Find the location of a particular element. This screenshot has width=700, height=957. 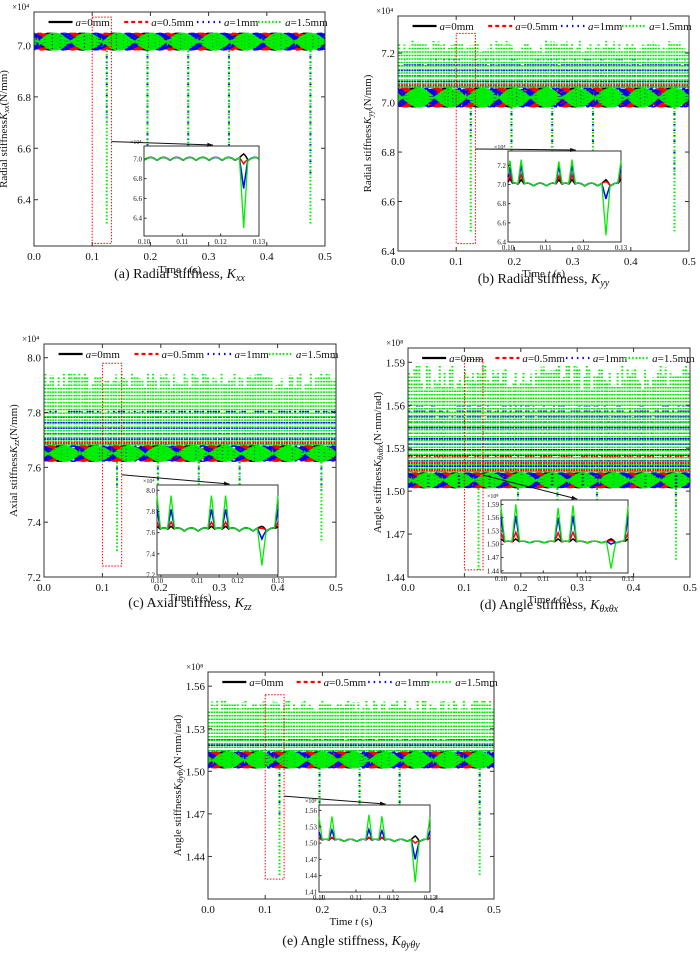

inset-y-tick-label: 7.2 is located at coordinates (501, 166).